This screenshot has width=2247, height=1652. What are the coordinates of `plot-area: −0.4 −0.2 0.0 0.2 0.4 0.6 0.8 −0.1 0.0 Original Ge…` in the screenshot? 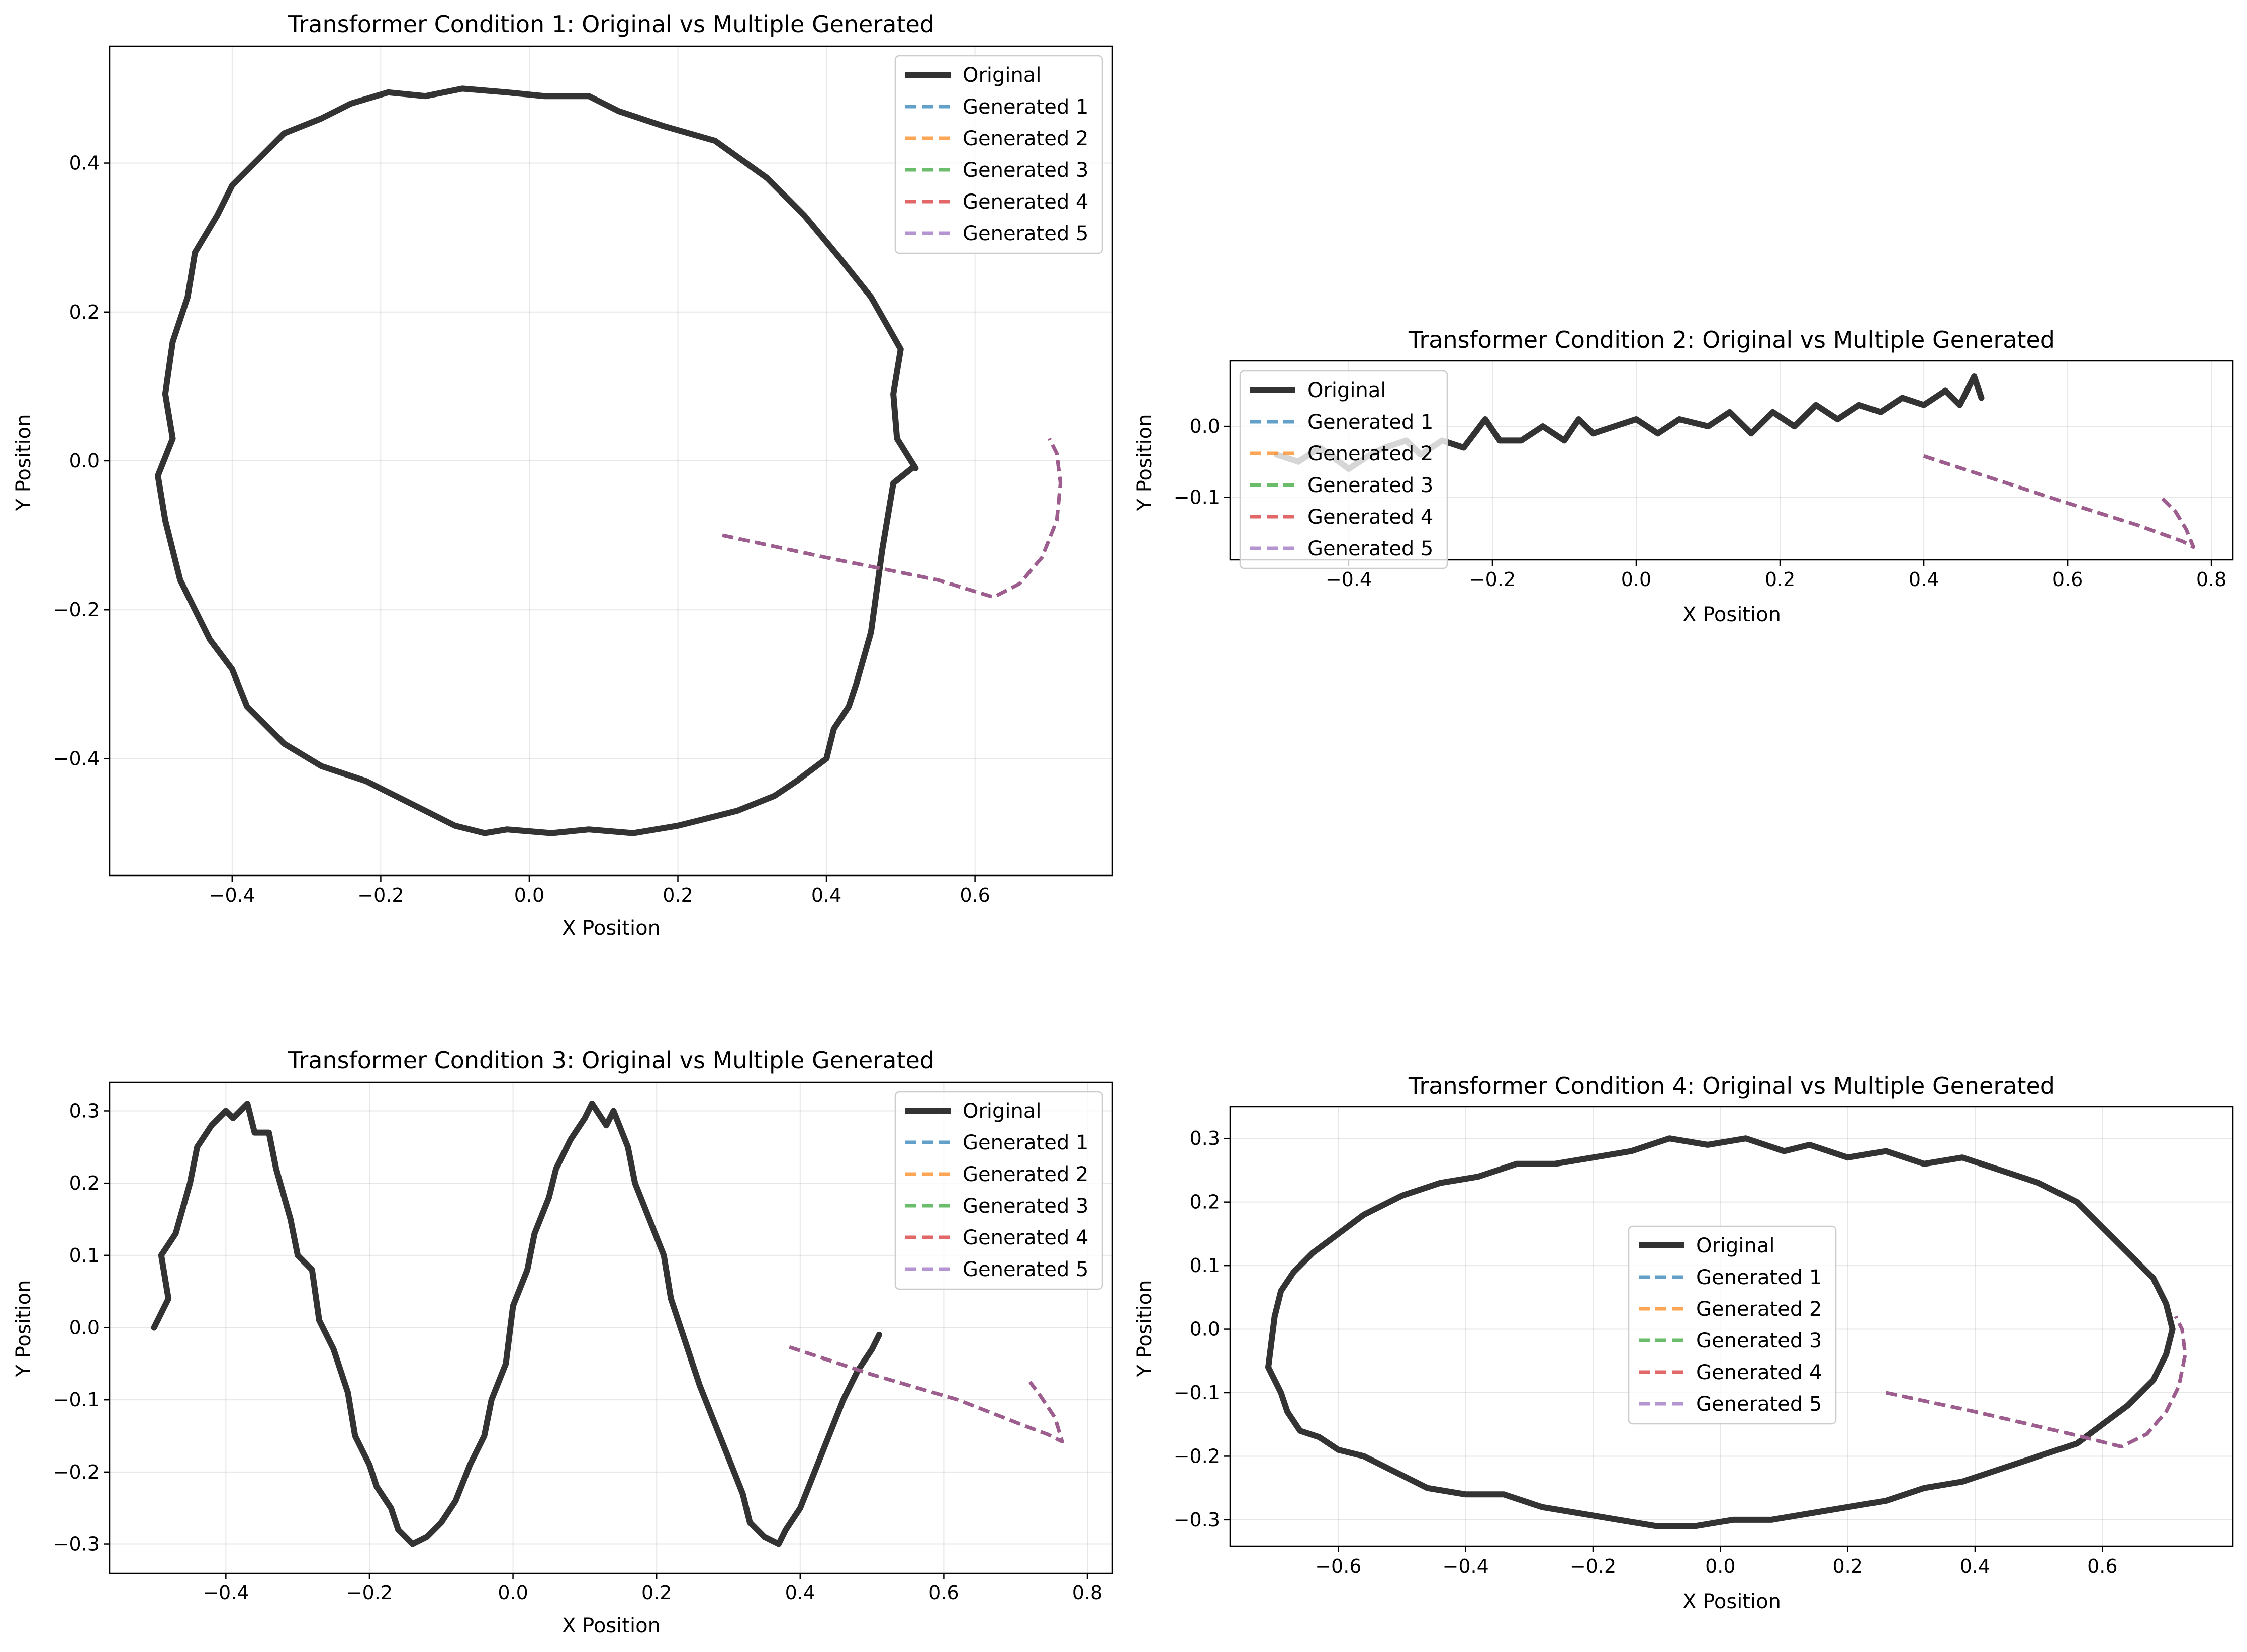 It's located at (1704, 475).